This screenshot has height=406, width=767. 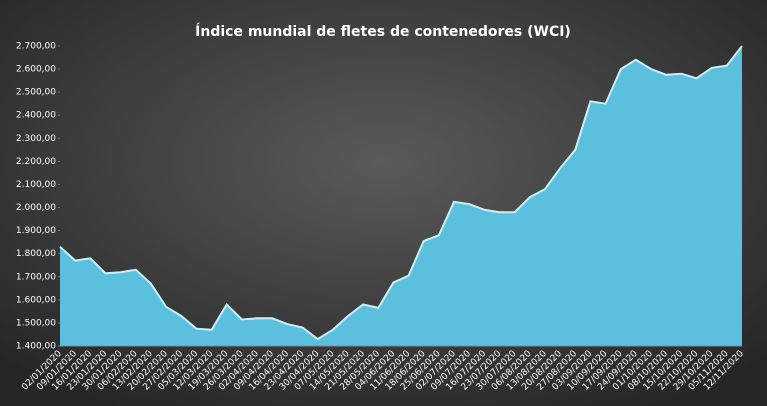 What do you see at coordinates (36, 347) in the screenshot?
I see `y-tick-label: 1.400,00` at bounding box center [36, 347].